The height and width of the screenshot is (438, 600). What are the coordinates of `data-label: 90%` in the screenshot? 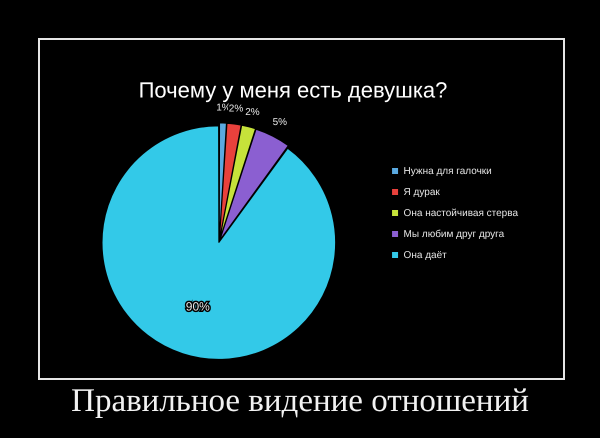 It's located at (198, 307).